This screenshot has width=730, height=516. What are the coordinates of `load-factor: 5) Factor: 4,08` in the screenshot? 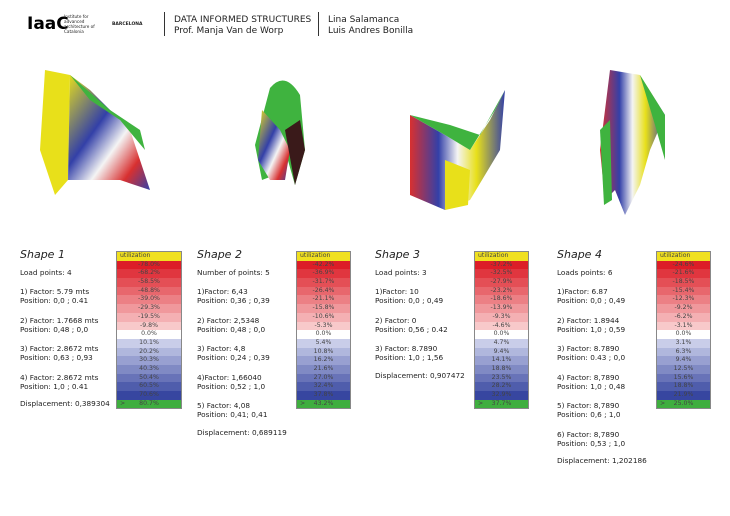 It's located at (224, 405).